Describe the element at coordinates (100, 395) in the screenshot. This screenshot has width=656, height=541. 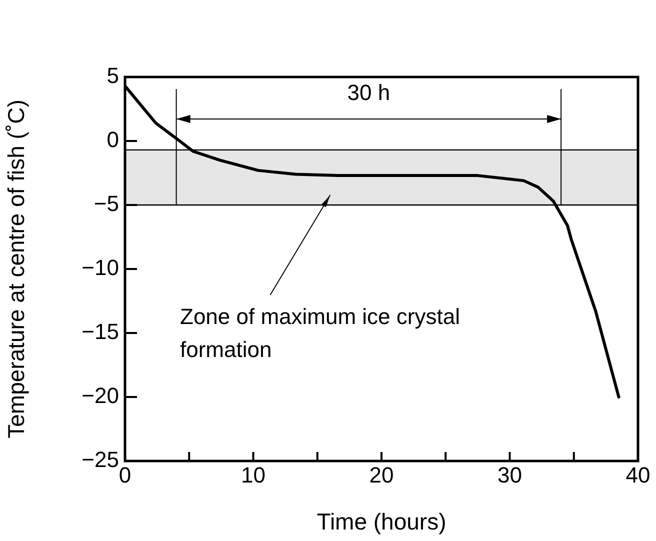
I see `y-tick-label: −20` at that location.